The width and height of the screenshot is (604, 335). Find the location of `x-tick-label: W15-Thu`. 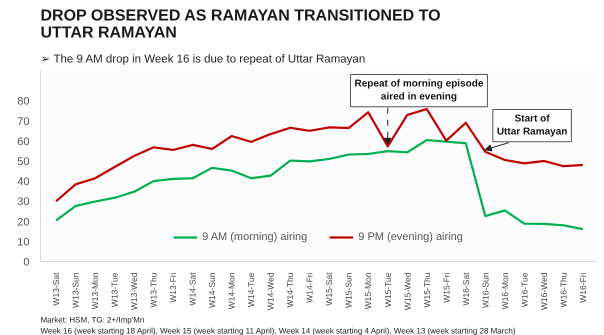

x-tick-label: W15-Thu is located at coordinates (427, 290).